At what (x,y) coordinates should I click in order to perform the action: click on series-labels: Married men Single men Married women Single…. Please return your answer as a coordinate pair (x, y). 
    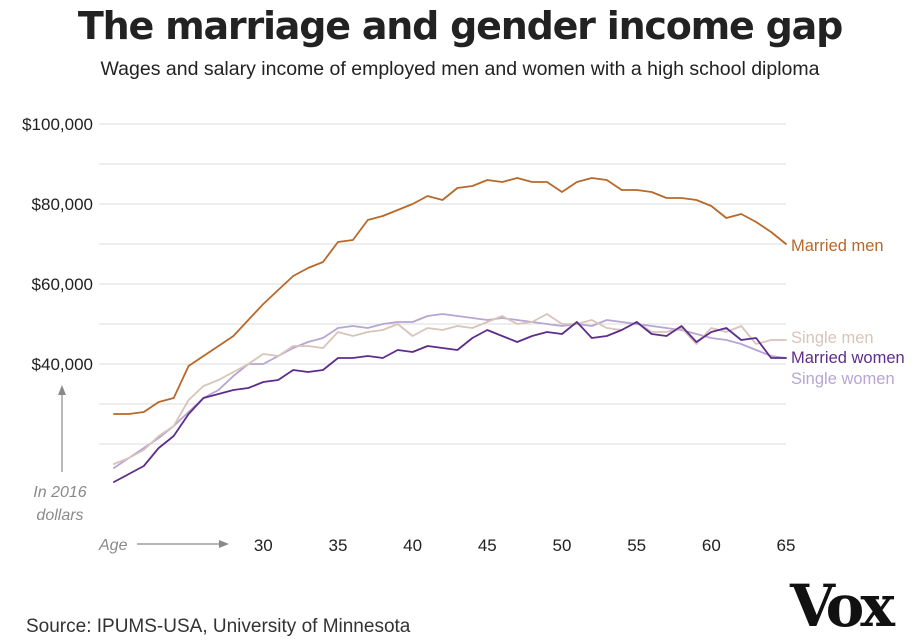
    Looking at the image, I should click on (848, 312).